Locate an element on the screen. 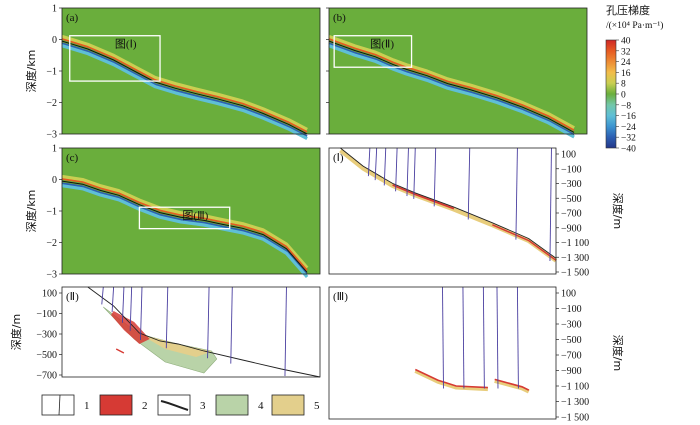 The image size is (700, 425). legend-swatch-green is located at coordinates (232, 405).